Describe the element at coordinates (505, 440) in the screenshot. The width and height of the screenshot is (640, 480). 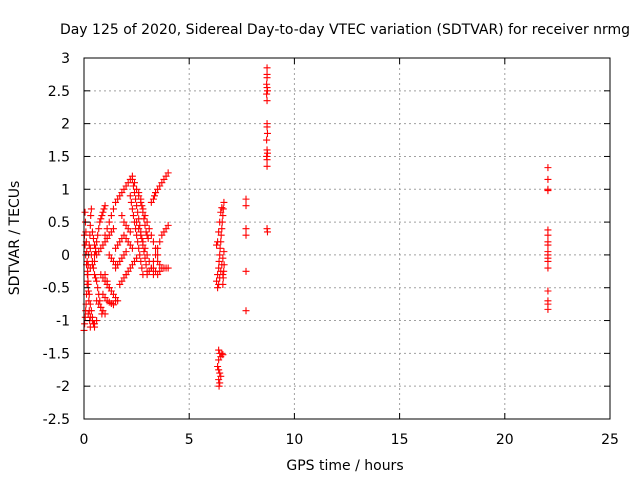
I see `x-tick-label: 20` at that location.